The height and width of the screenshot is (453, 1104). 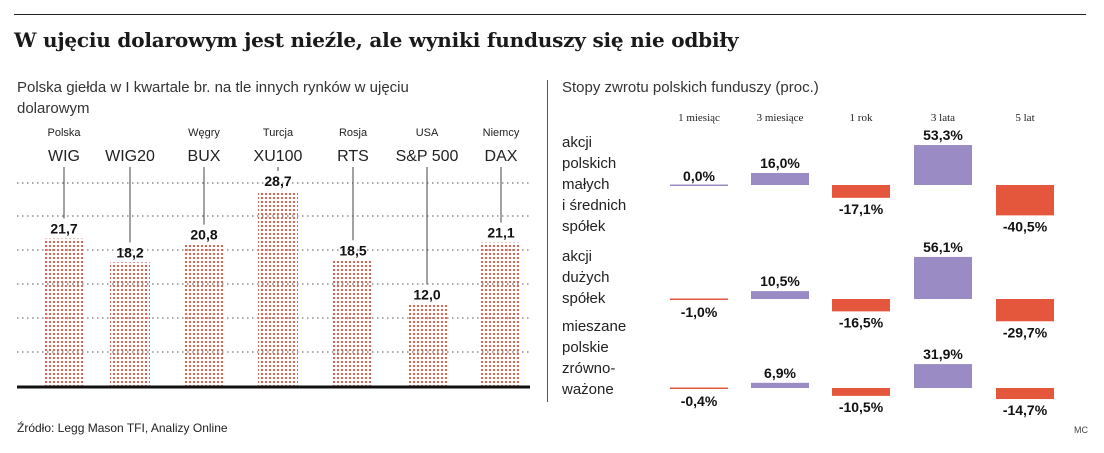 What do you see at coordinates (585, 347) in the screenshot?
I see `row-label: polskie` at bounding box center [585, 347].